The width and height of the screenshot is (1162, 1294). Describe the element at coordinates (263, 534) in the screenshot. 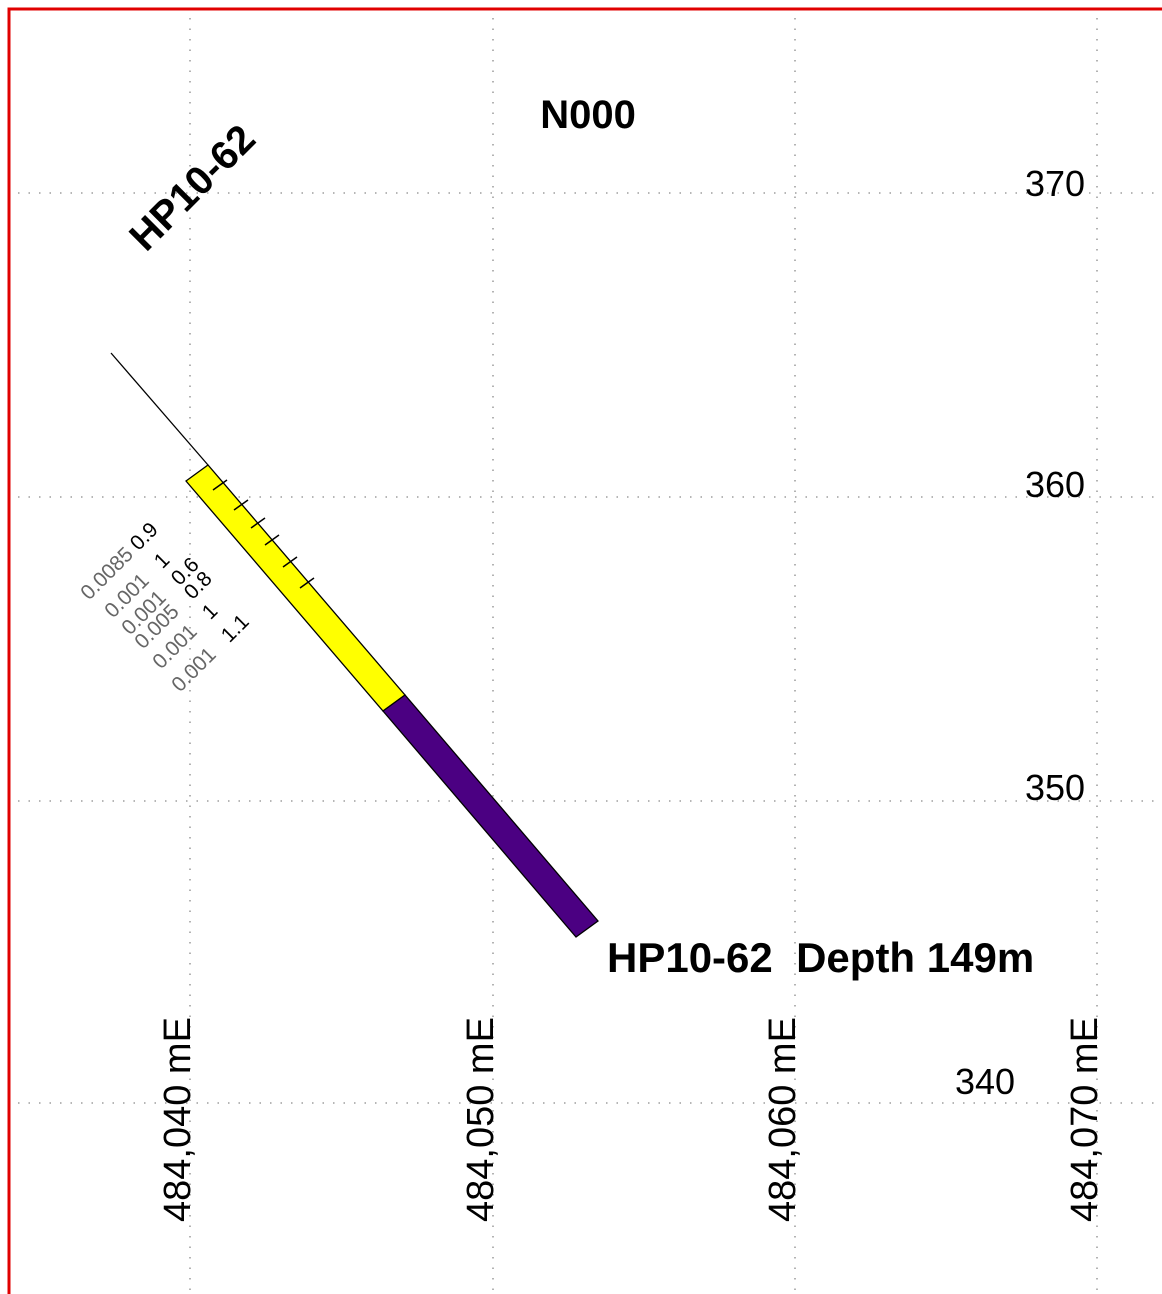

I see `assay-ticks` at that location.